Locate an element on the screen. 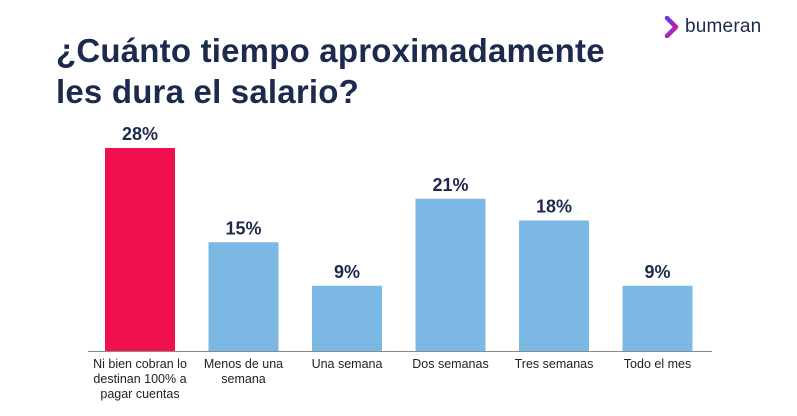 This screenshot has height=416, width=797. data-label: 15% is located at coordinates (243, 228).